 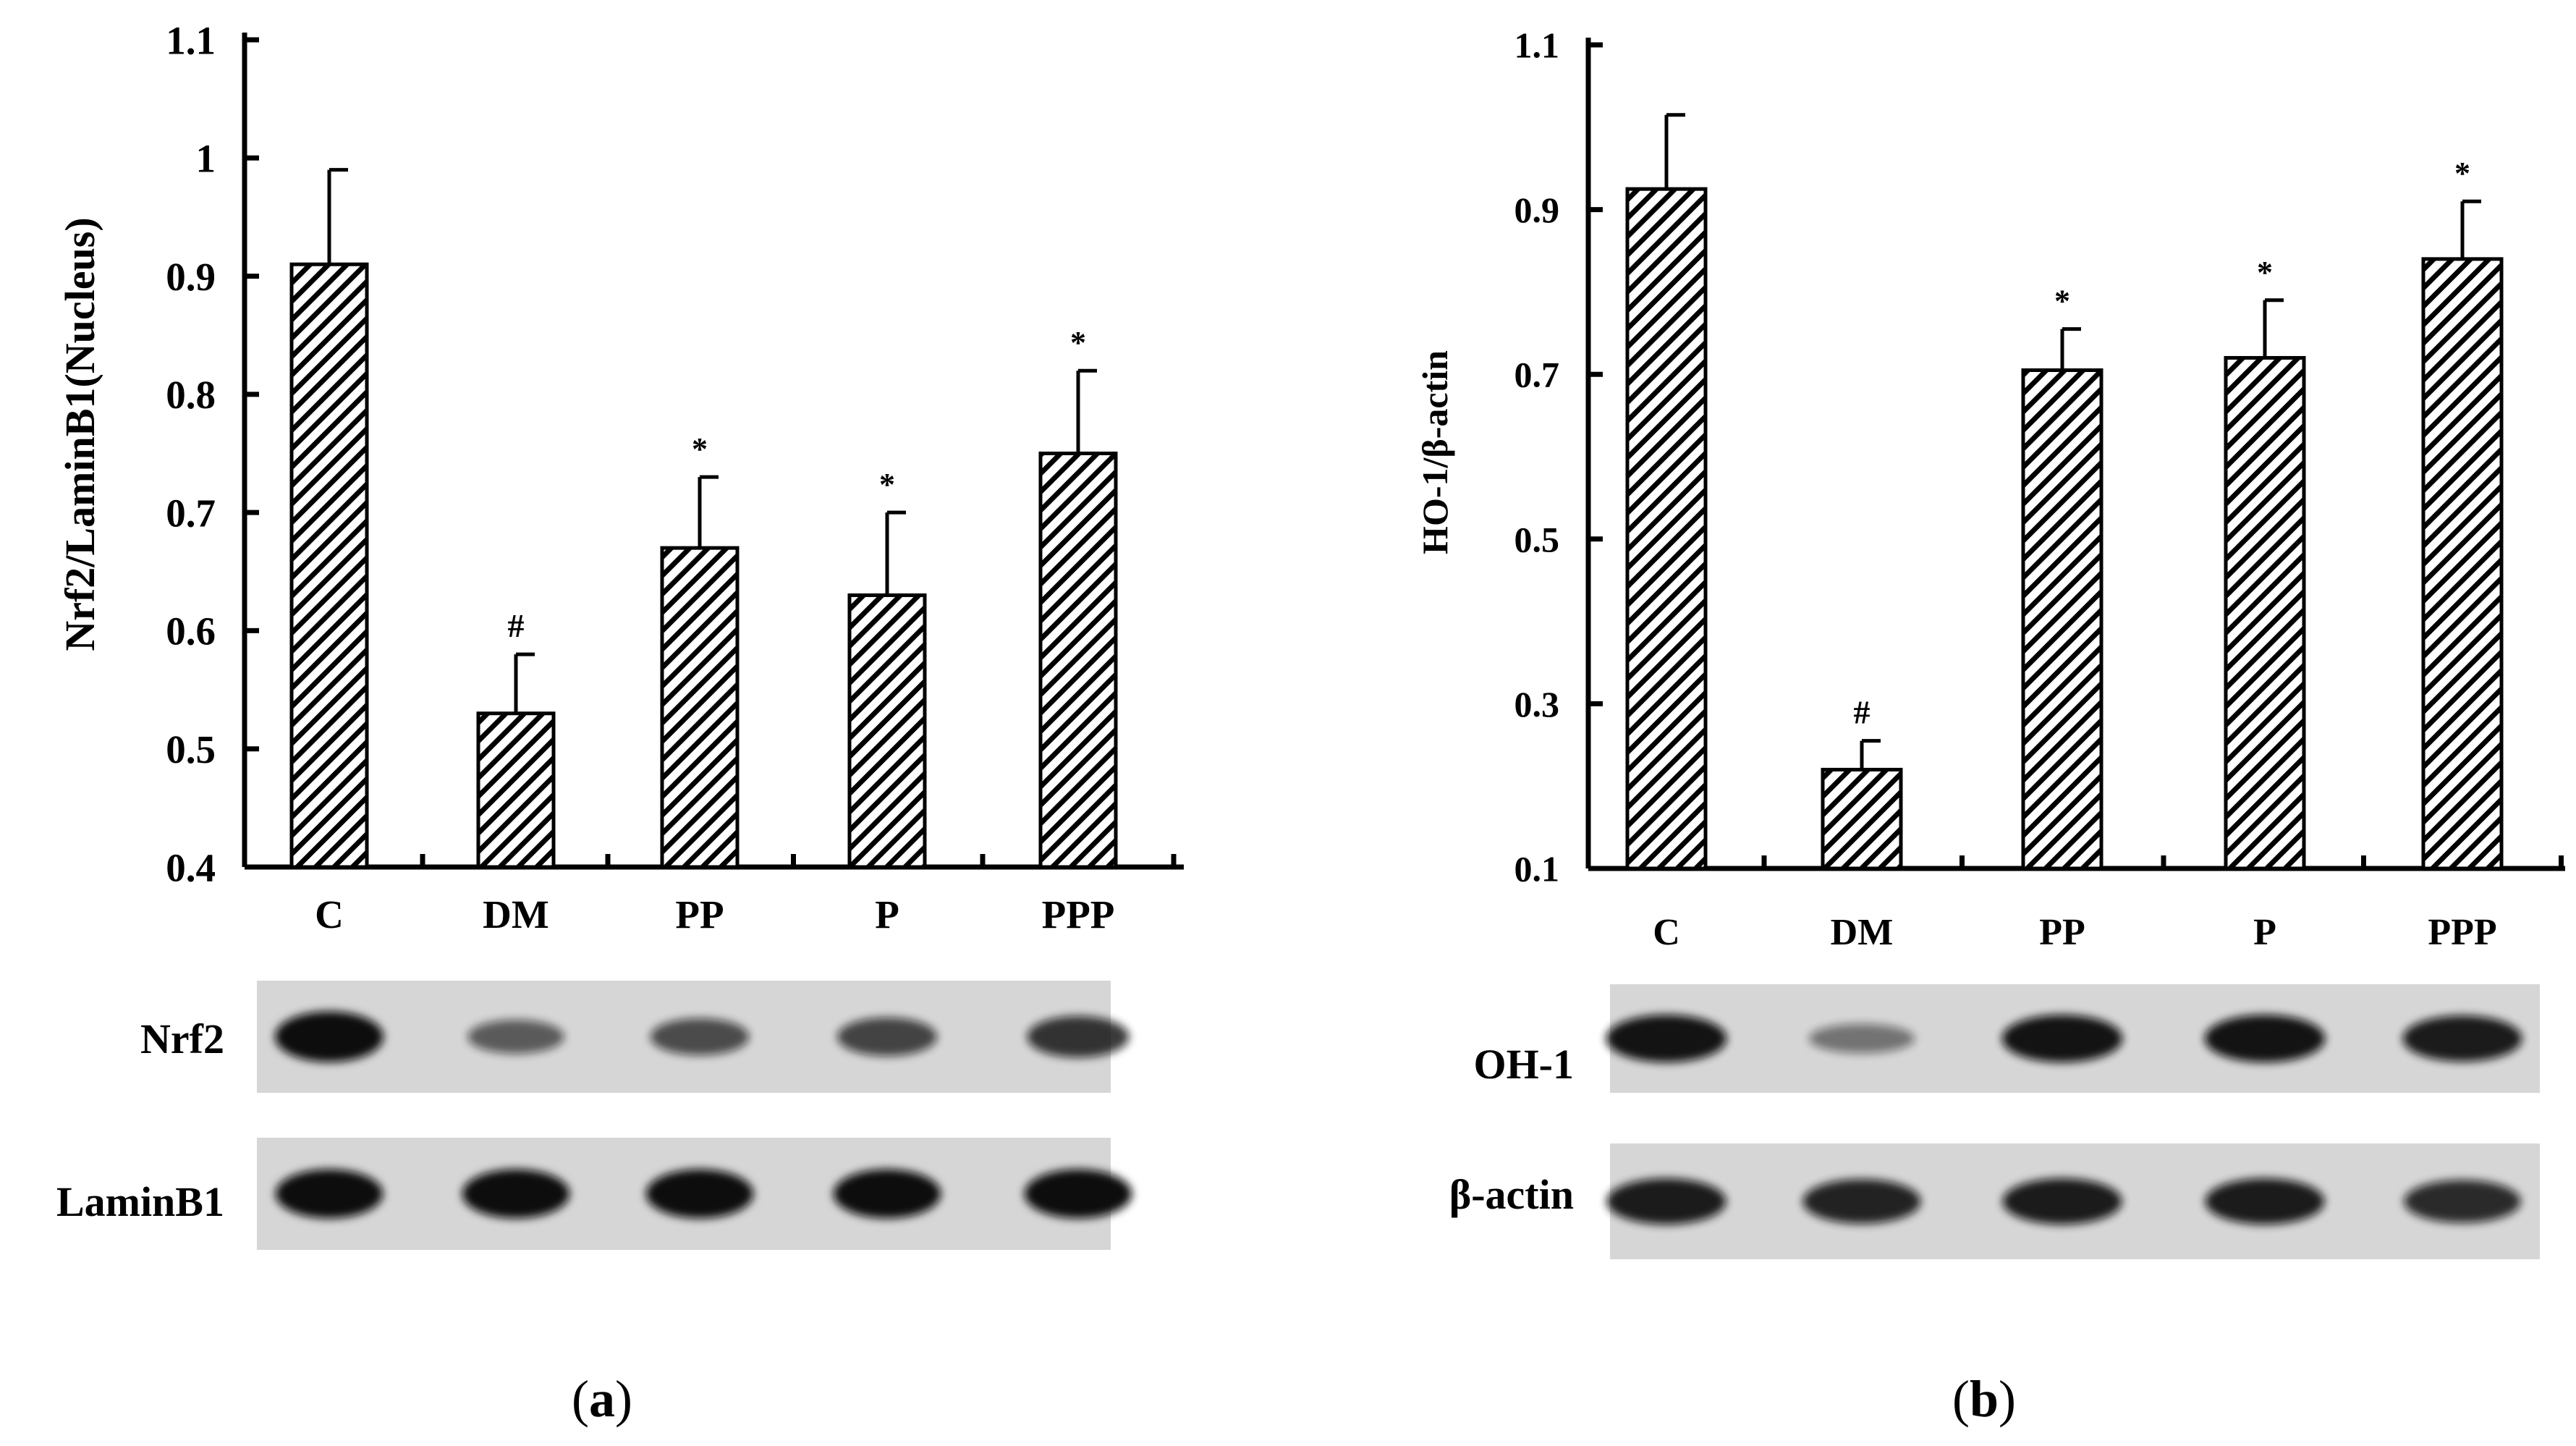 I want to click on panel-b-label: b, so click(x=1984, y=1399).